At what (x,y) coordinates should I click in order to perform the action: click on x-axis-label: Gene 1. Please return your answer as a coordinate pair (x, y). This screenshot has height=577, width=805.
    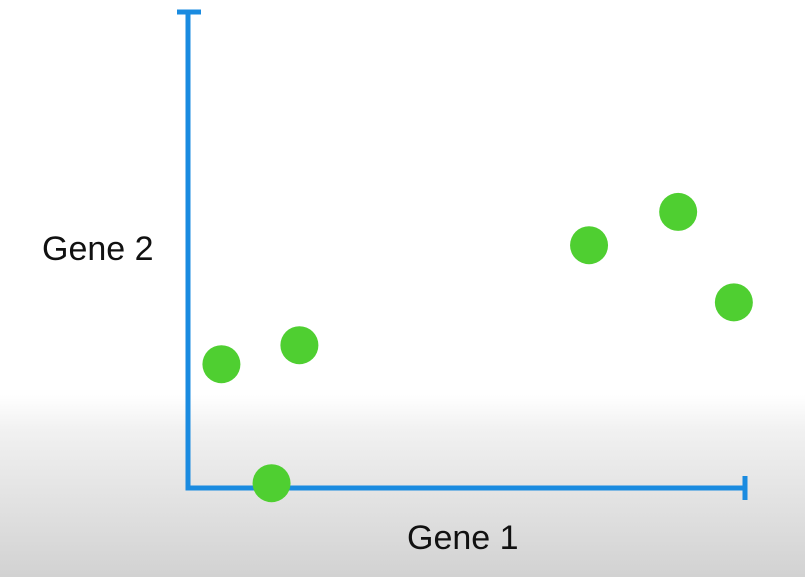
    Looking at the image, I should click on (463, 538).